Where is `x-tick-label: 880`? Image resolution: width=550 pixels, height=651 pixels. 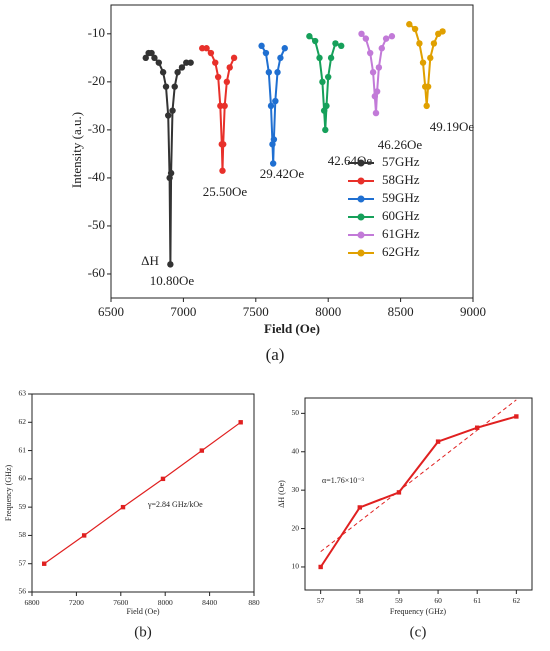 x-tick-label: 880 is located at coordinates (254, 602).